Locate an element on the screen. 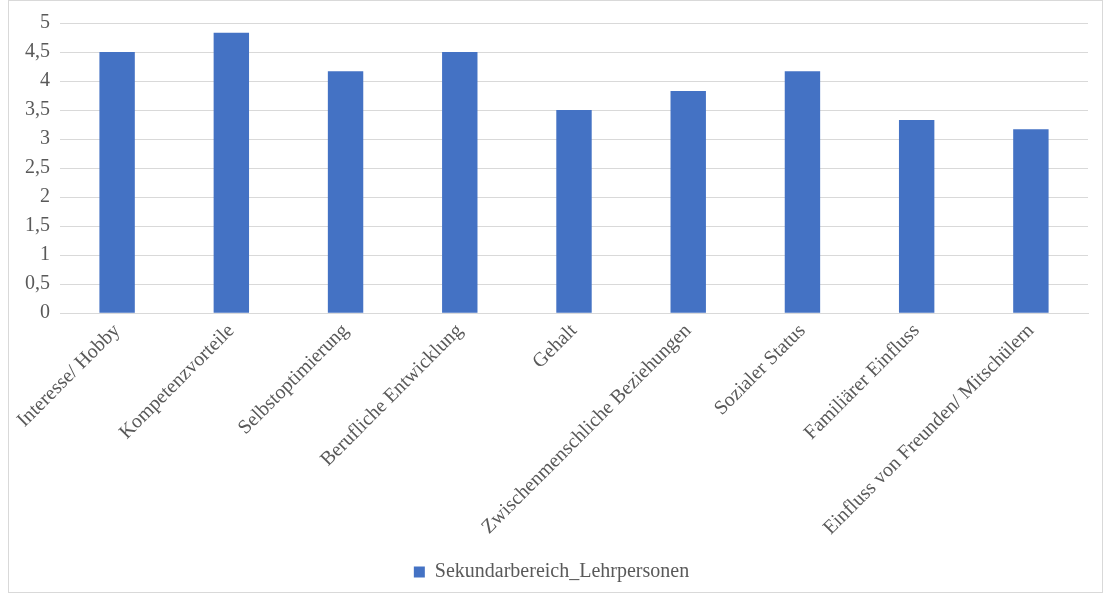  y-tick-label: 4 is located at coordinates (45, 79).